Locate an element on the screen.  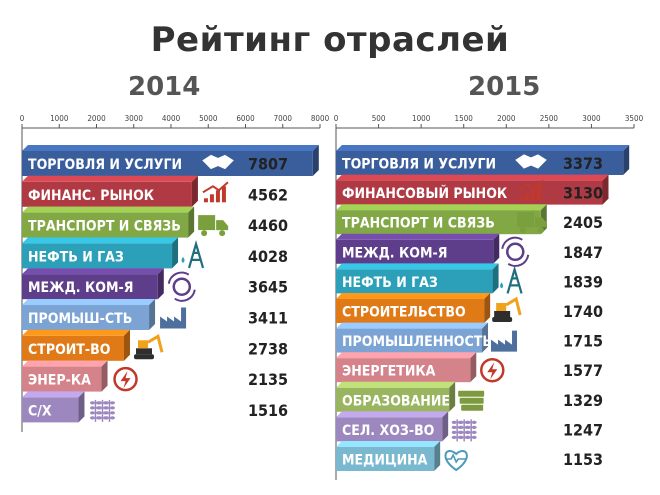
x-tick-label: 500 is located at coordinates (379, 118).